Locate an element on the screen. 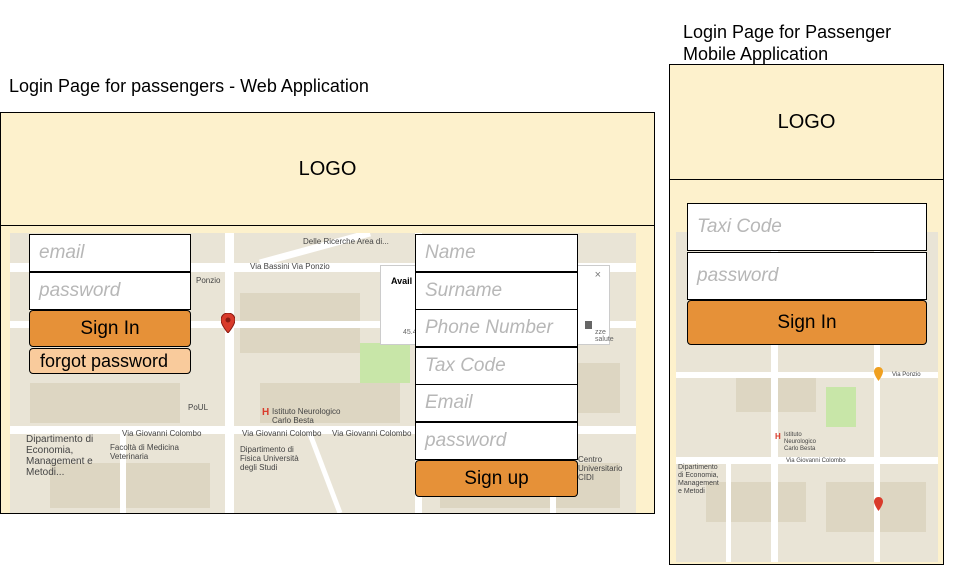  mobile-password-field: password is located at coordinates (807, 276).